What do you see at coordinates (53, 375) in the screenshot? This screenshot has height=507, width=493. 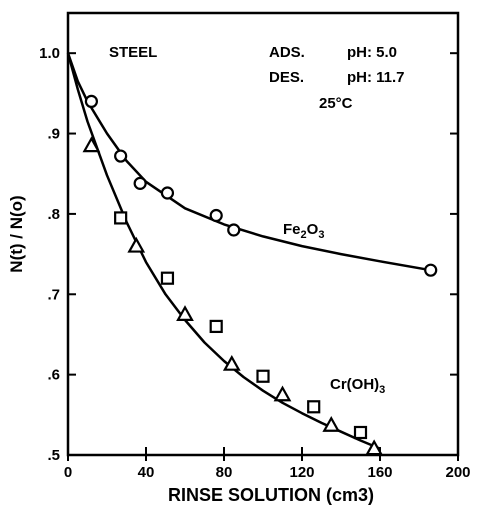 I see `y-tick-label-1: .6` at bounding box center [53, 375].